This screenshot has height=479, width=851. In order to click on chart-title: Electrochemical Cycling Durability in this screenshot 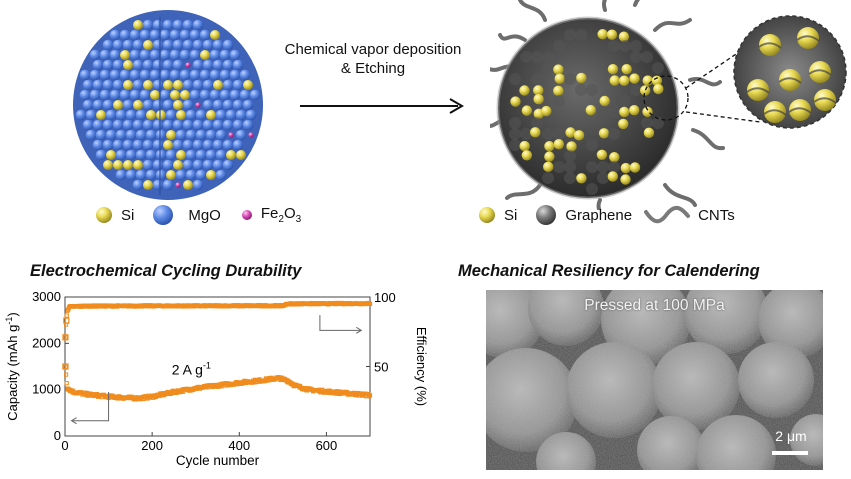, I will do `click(166, 271)`.